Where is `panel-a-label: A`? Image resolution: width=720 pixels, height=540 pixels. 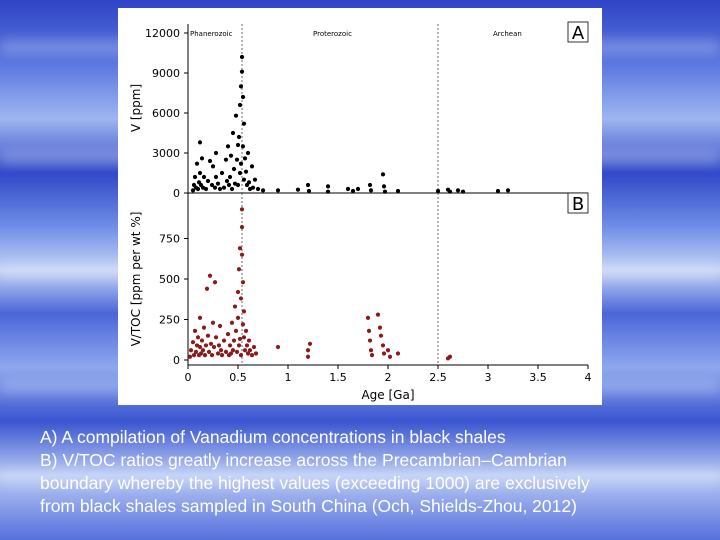 panel-a-label: A is located at coordinates (578, 33).